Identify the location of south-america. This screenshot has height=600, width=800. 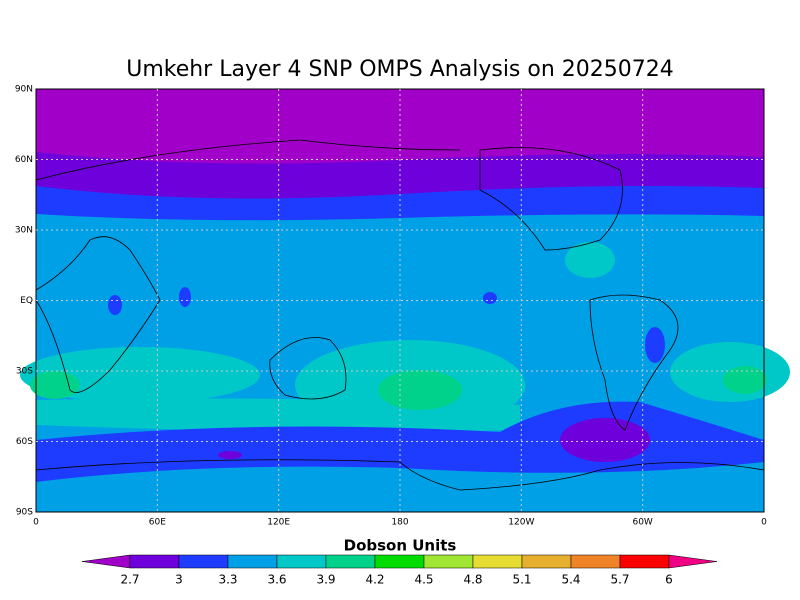
(634, 362).